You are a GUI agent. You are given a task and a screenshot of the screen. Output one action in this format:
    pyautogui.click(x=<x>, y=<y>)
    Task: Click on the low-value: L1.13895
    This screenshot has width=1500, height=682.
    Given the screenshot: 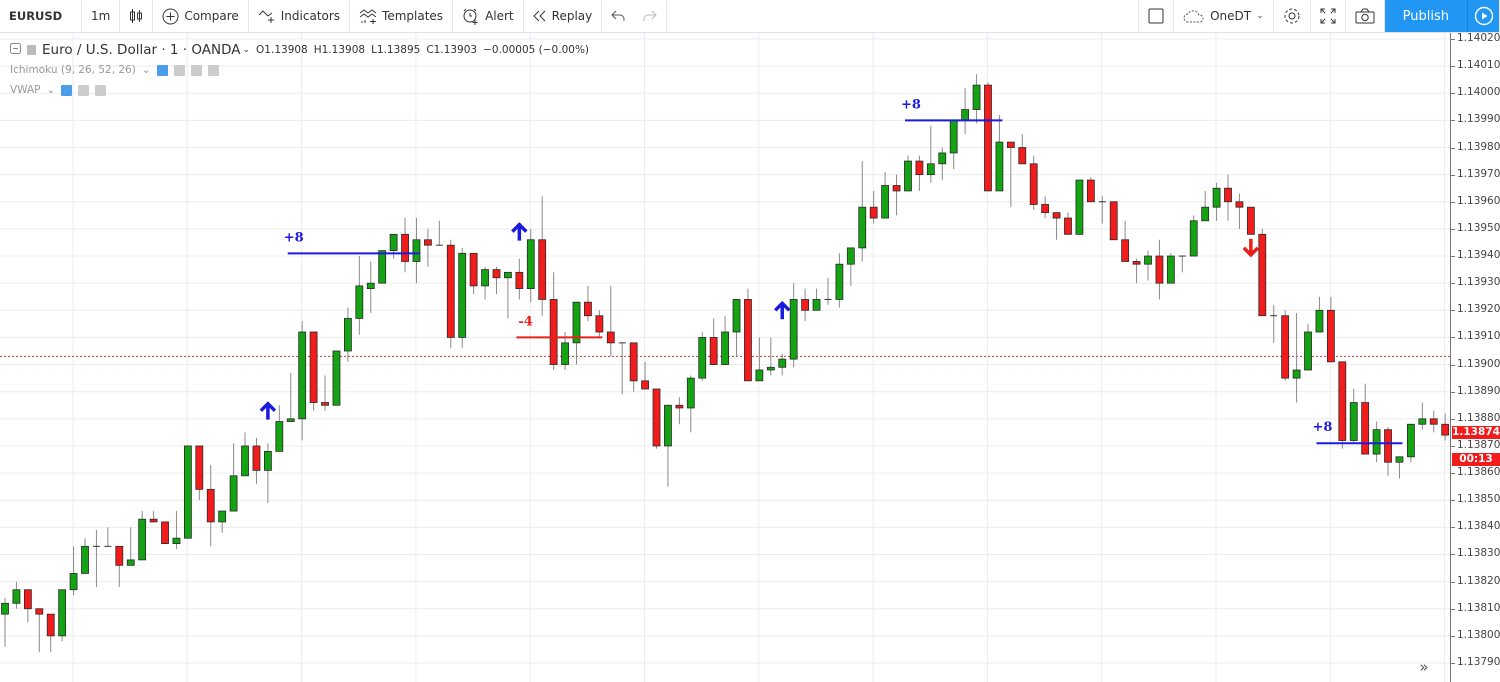 What is the action you would take?
    pyautogui.click(x=396, y=50)
    